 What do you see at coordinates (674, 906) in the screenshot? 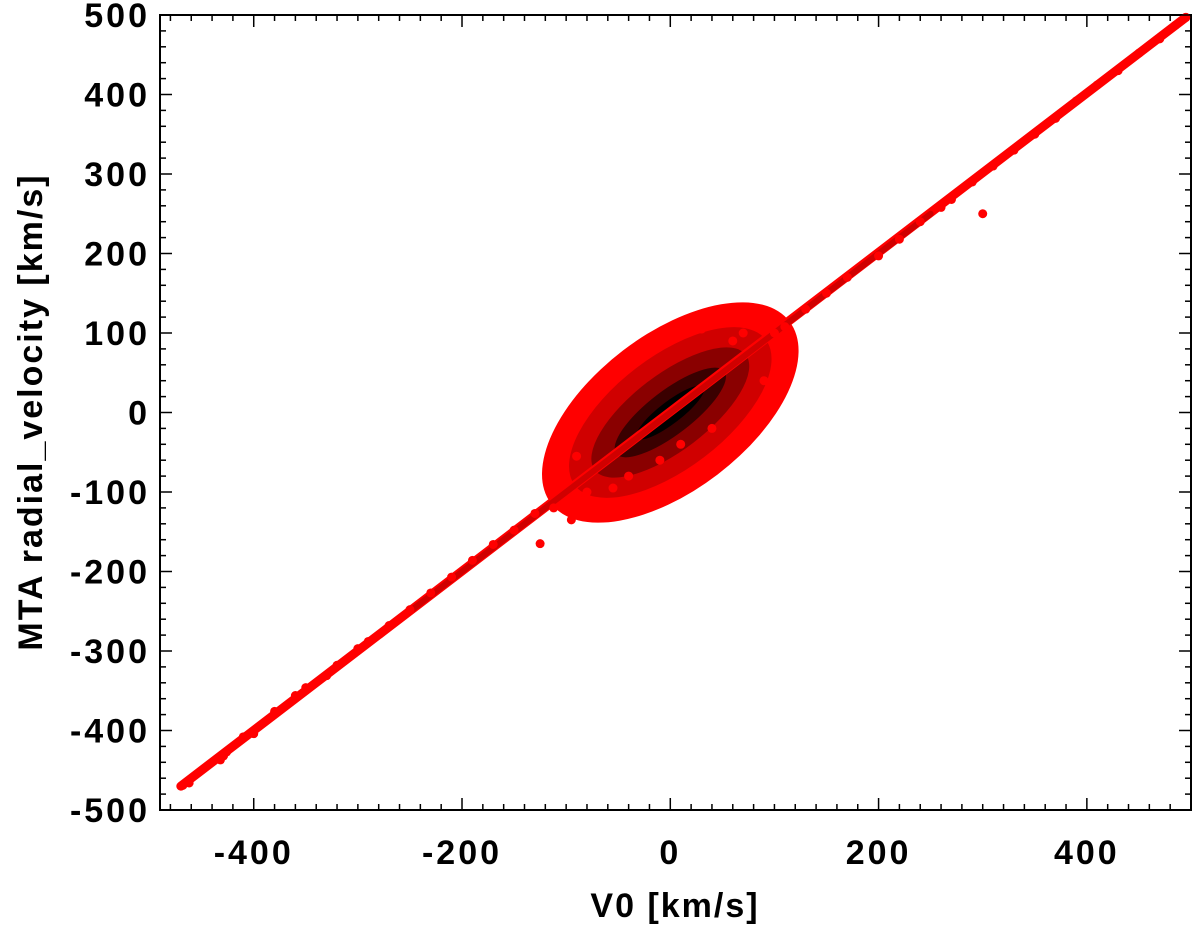
I see `x-axis-title: V0 [km/s]` at bounding box center [674, 906].